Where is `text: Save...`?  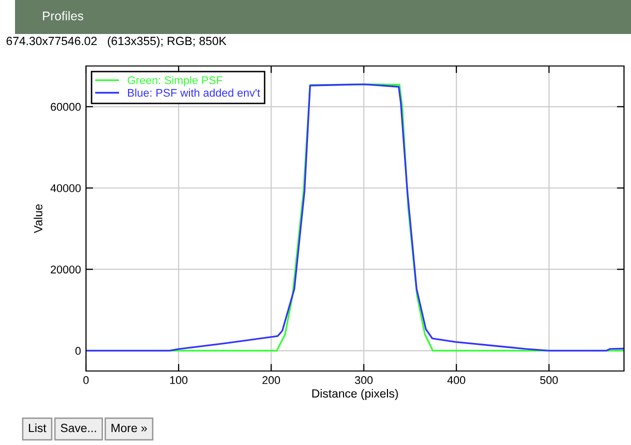
text: Save... is located at coordinates (78, 428).